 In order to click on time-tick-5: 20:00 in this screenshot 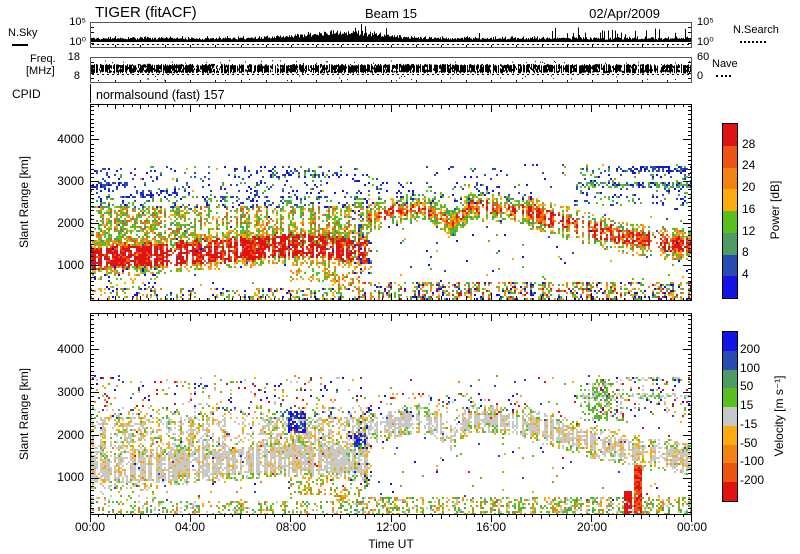, I will do `click(592, 527)`.